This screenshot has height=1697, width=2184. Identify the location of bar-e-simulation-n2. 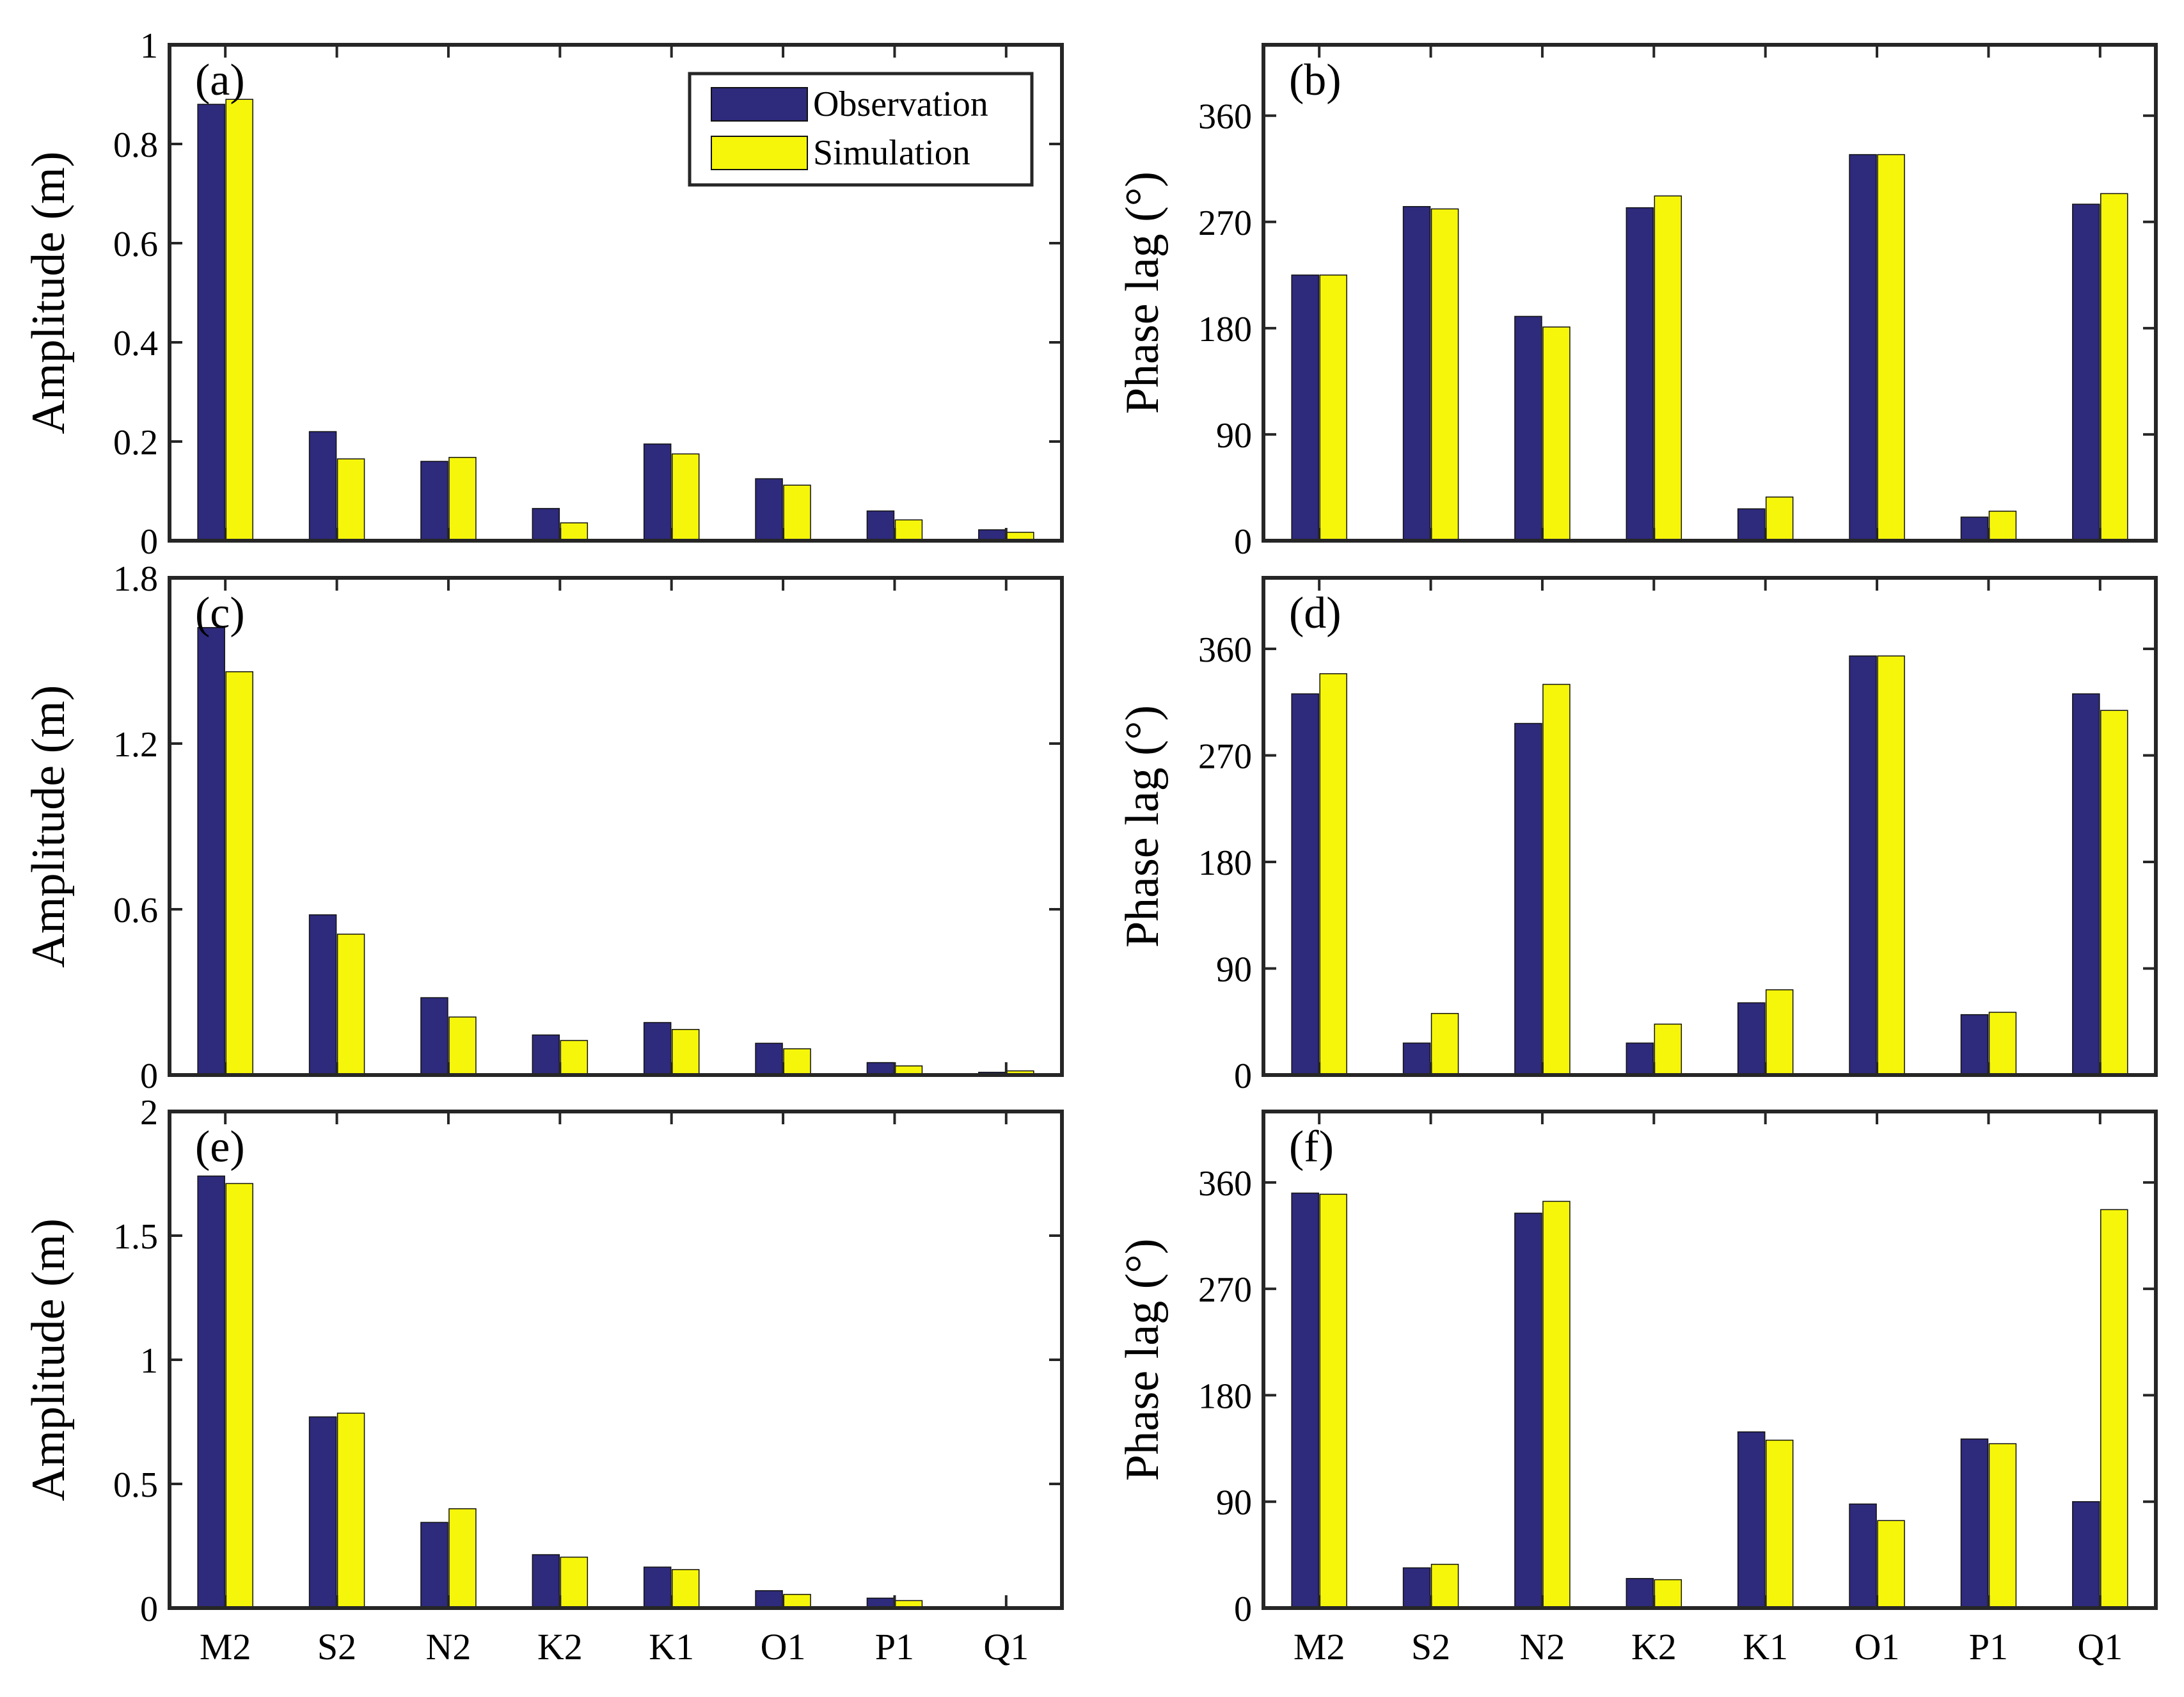
(463, 1558).